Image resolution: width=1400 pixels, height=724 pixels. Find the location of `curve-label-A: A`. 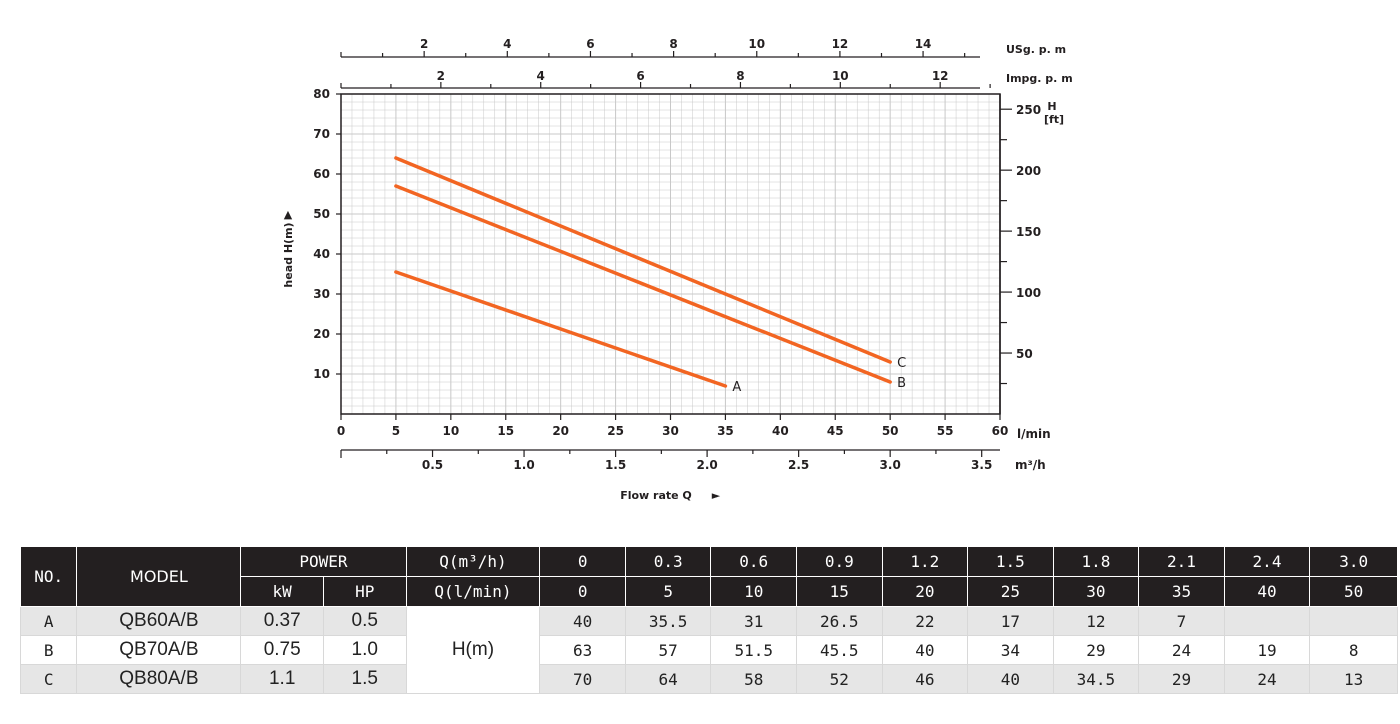

curve-label-A: A is located at coordinates (736, 387).